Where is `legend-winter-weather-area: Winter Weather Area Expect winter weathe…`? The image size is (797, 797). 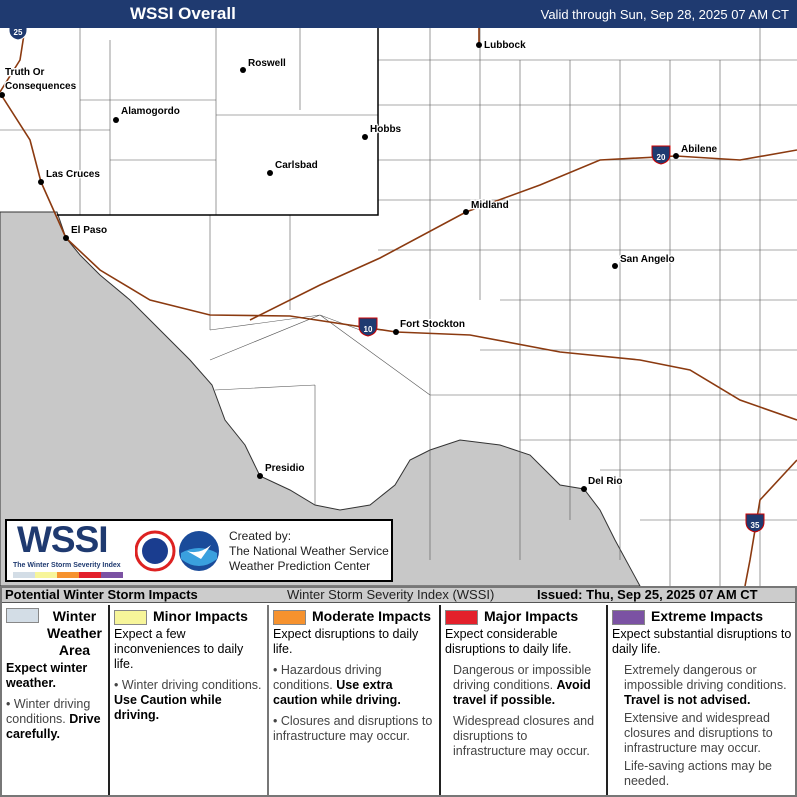 legend-winter-weather-area: Winter Weather Area Expect winter weathe… is located at coordinates (54, 674).